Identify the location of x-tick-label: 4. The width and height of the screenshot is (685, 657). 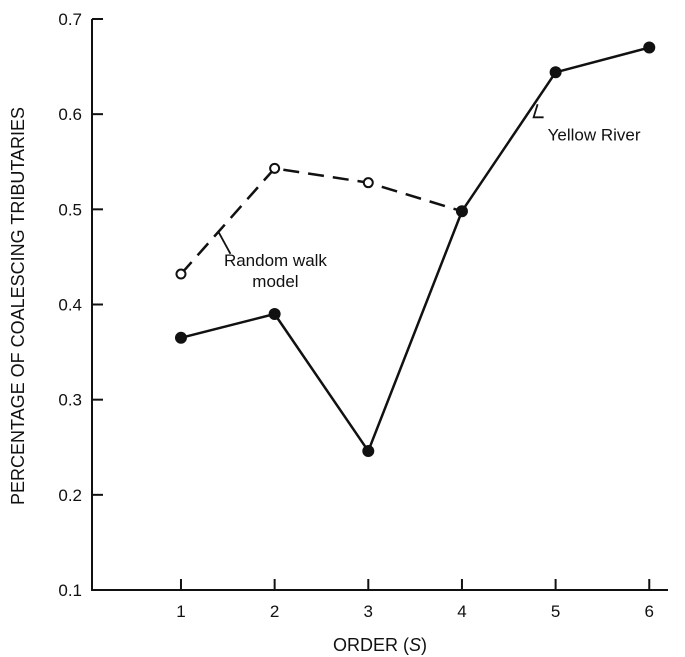
(461, 611).